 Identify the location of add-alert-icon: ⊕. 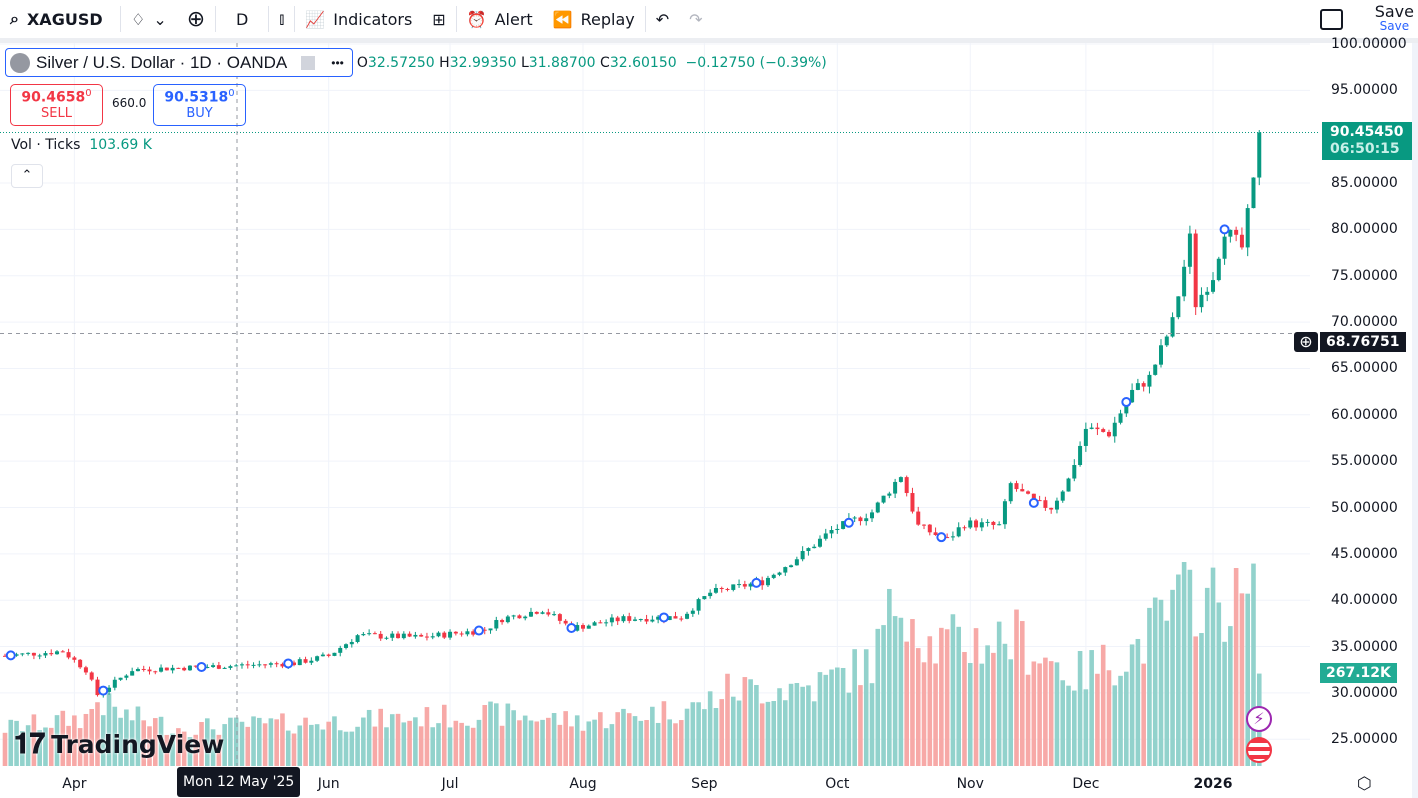
(1306, 342).